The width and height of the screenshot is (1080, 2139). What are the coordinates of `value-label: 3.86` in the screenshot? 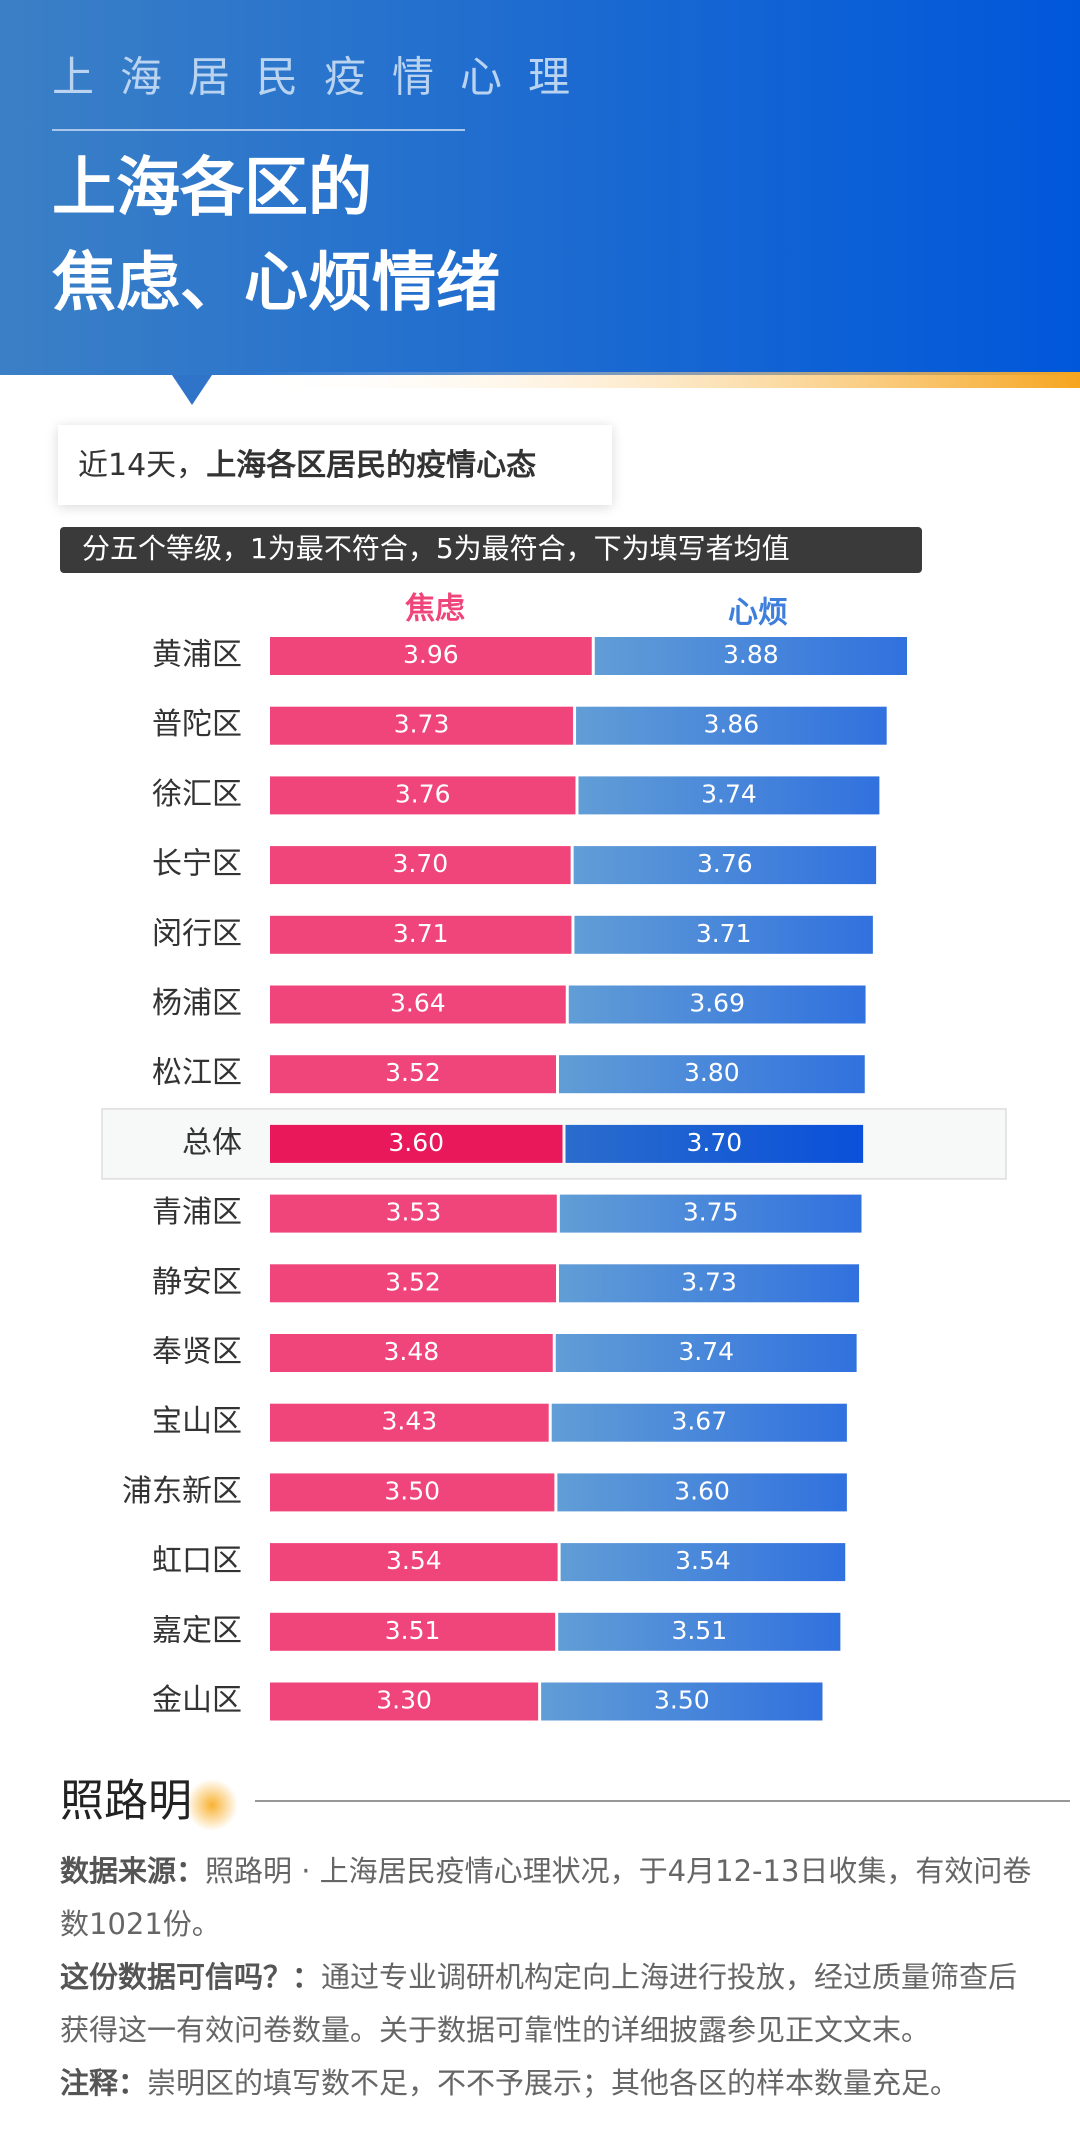 It's located at (732, 724).